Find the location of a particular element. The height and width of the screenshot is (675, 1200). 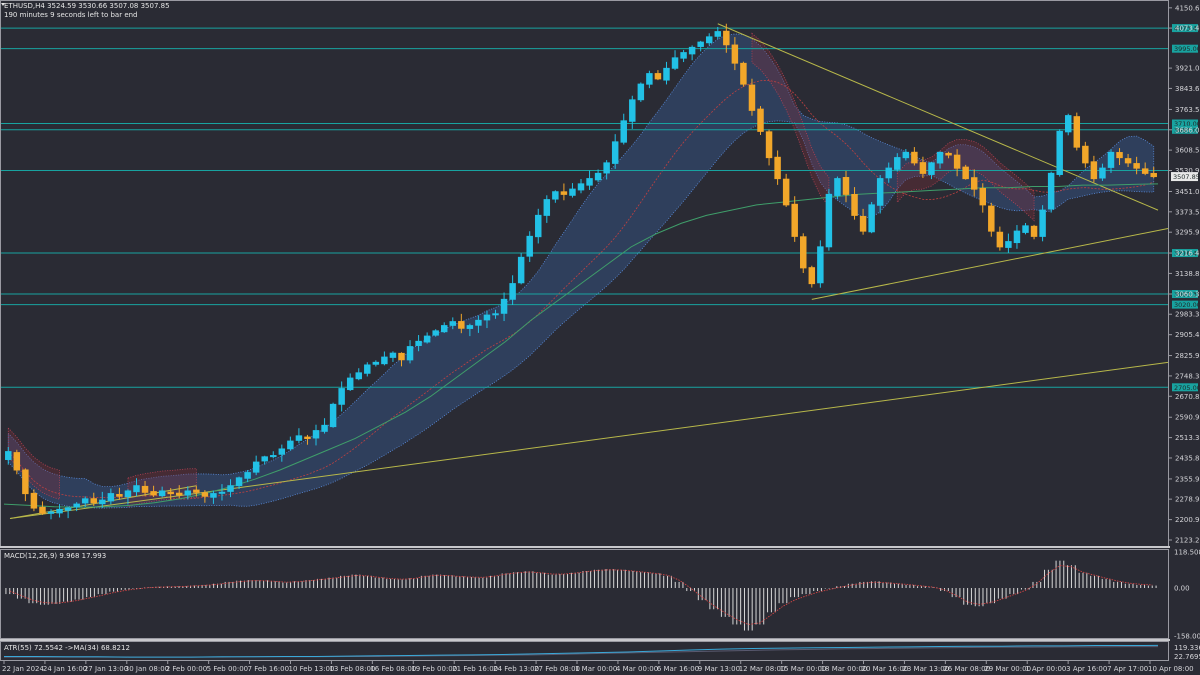

lower-trendline is located at coordinates (990, 264).